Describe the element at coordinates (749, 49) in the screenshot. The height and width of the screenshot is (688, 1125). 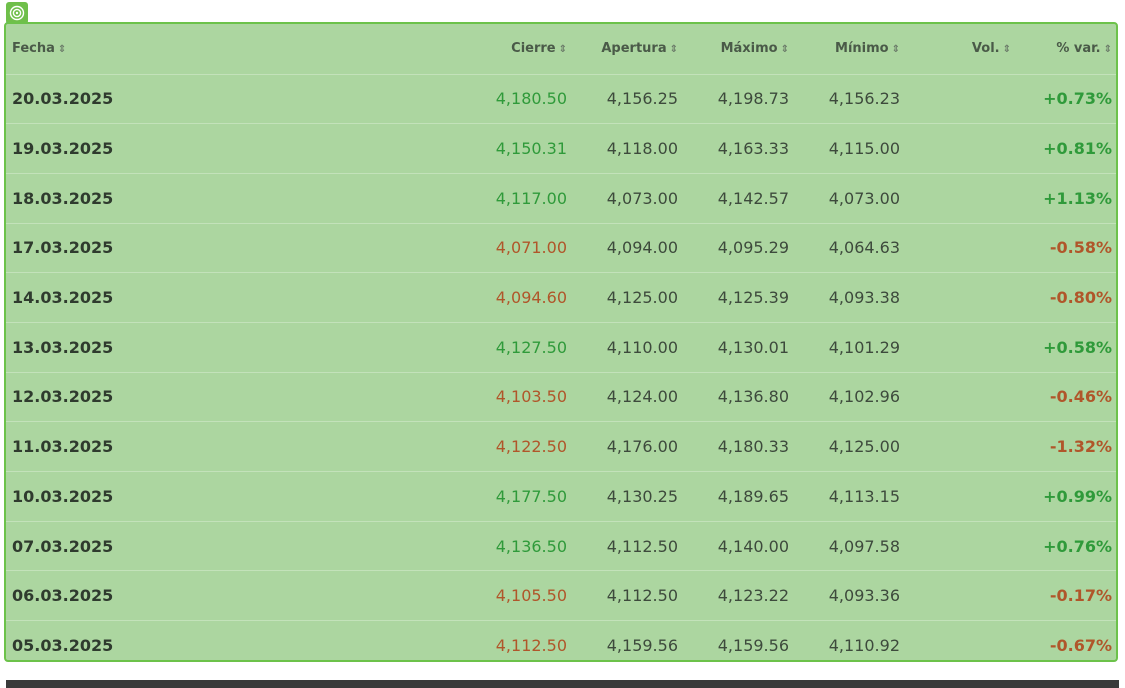
I see `header-maximo-label: Máximo` at that location.